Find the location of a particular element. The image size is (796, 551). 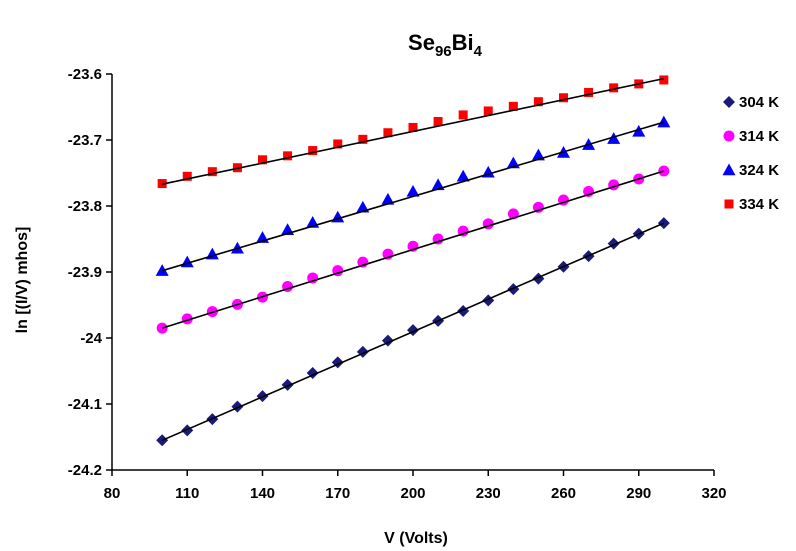

chart-title: Se96Bi4 is located at coordinates (445, 45).